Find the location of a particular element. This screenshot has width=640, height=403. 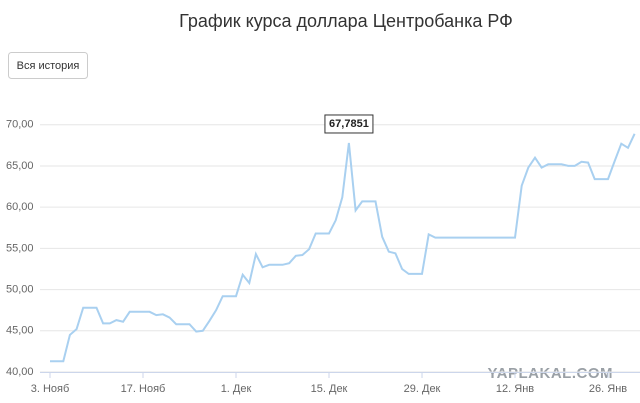

y-tick-label: 65,00 is located at coordinates (20, 166).